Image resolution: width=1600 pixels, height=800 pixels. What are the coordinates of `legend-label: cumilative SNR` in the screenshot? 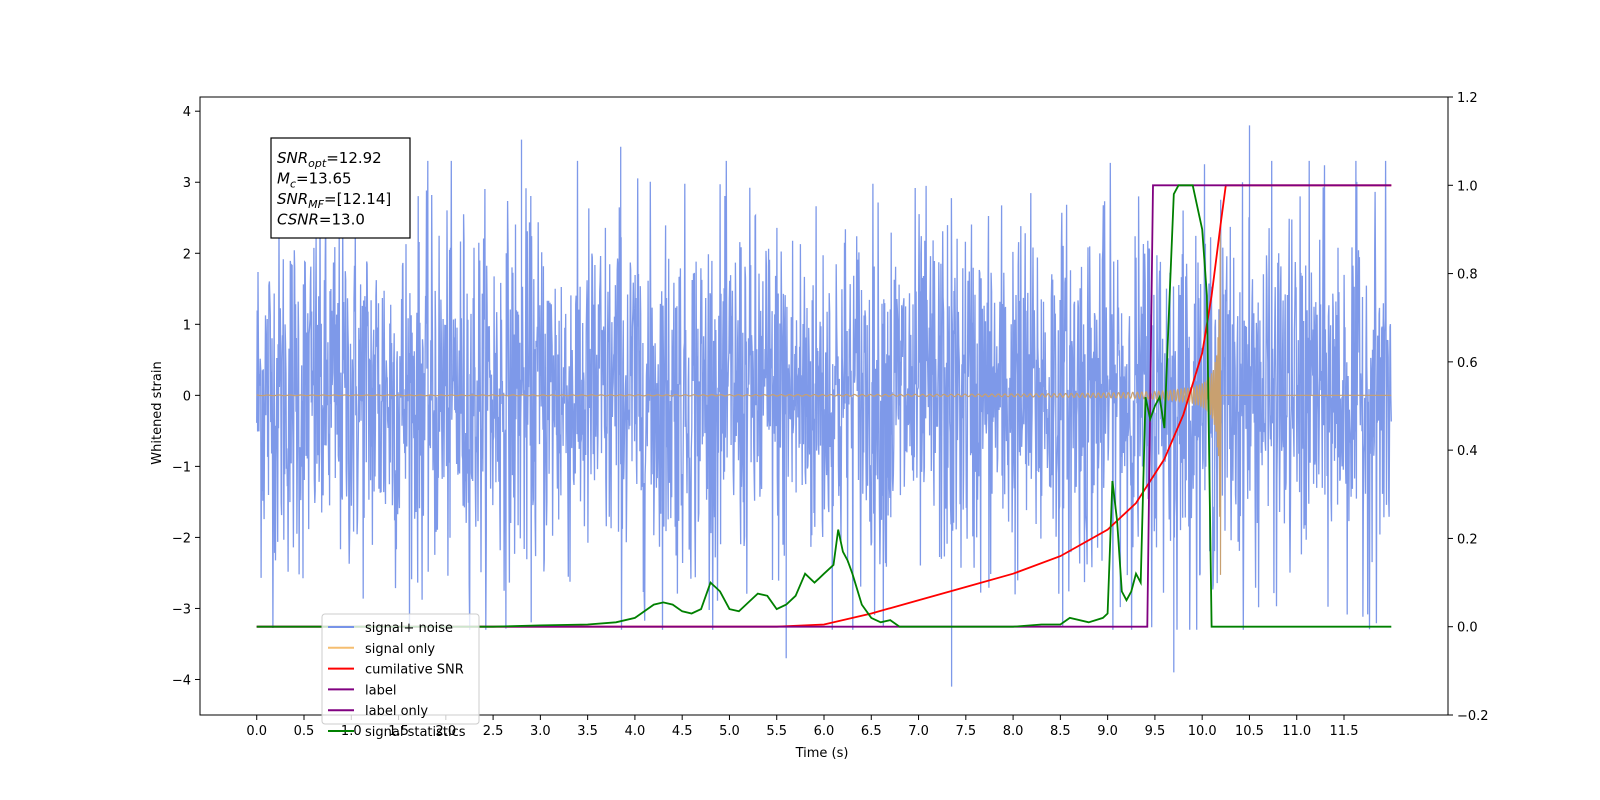 It's located at (414, 670).